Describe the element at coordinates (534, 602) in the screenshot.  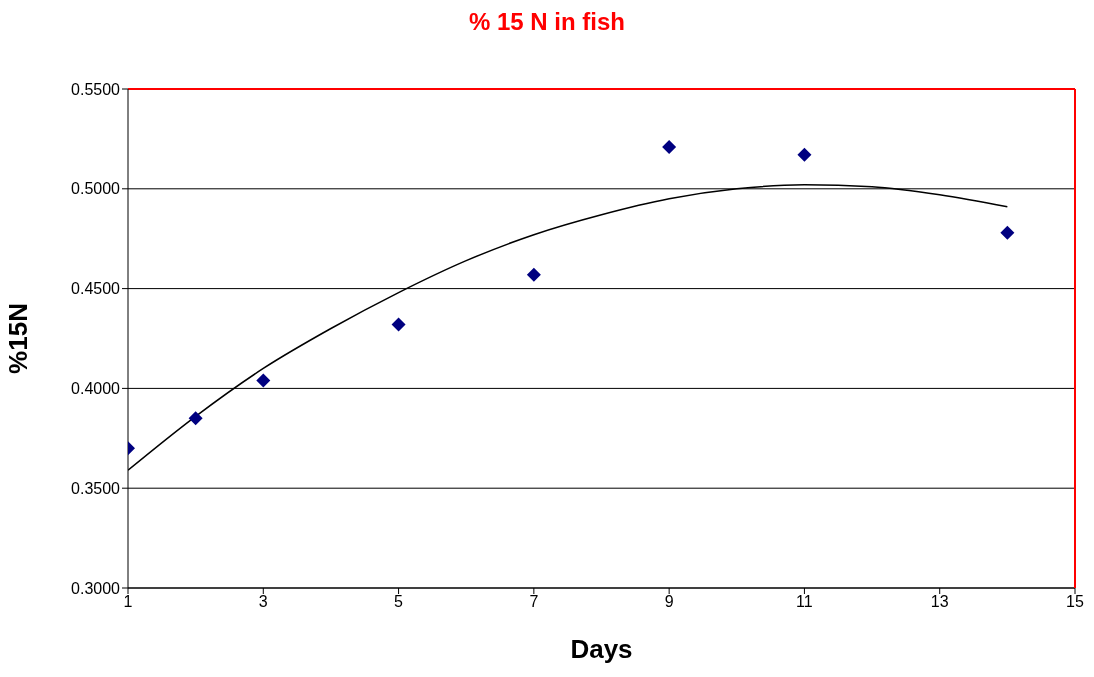
I see `x-tick-label: 7` at that location.